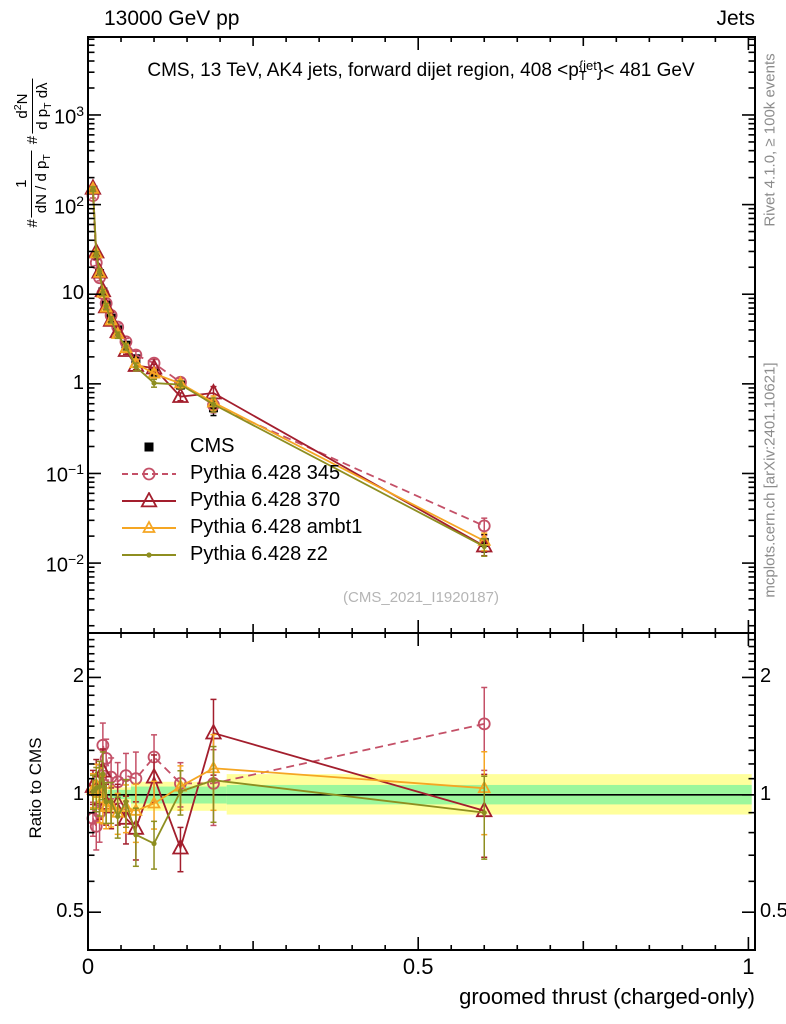  What do you see at coordinates (212, 446) in the screenshot?
I see `legend-item-label: CMS` at bounding box center [212, 446].